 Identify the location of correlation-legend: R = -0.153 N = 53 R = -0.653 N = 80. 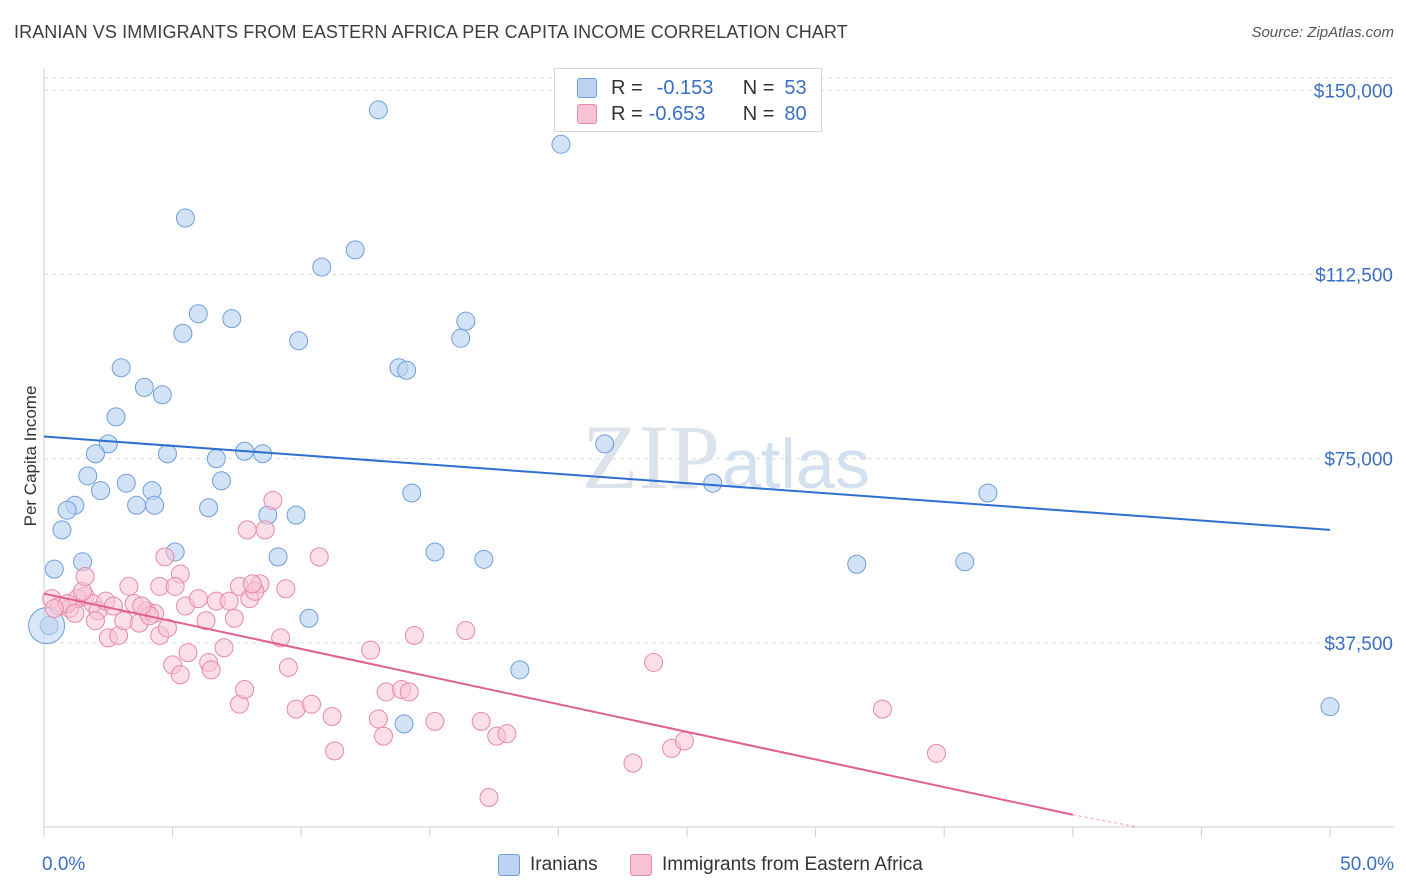
(688, 100).